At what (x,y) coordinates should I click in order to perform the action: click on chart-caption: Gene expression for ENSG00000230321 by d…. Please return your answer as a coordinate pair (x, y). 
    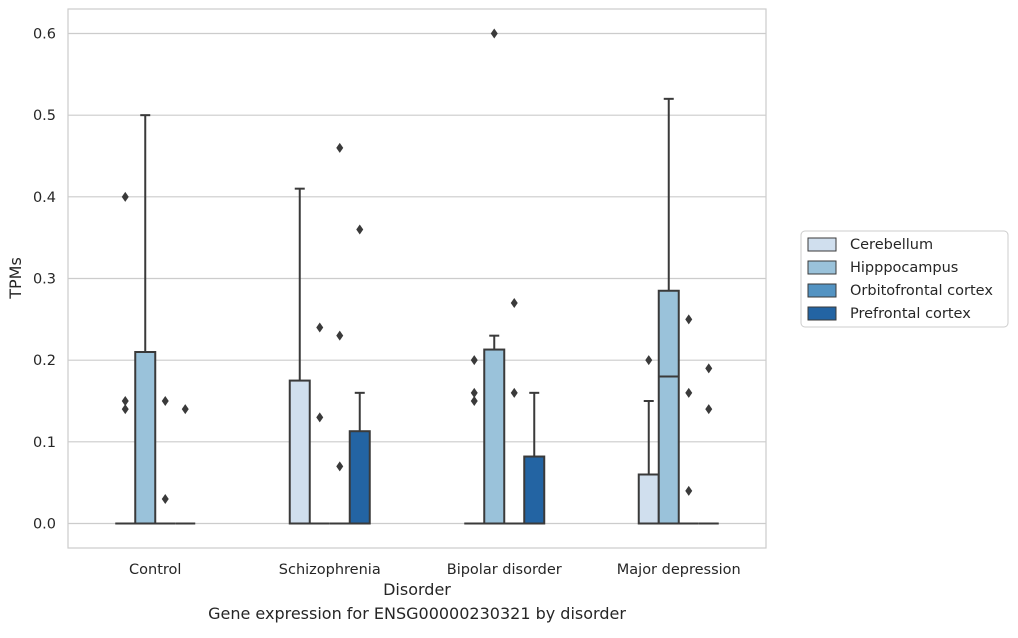
    Looking at the image, I should click on (417, 613).